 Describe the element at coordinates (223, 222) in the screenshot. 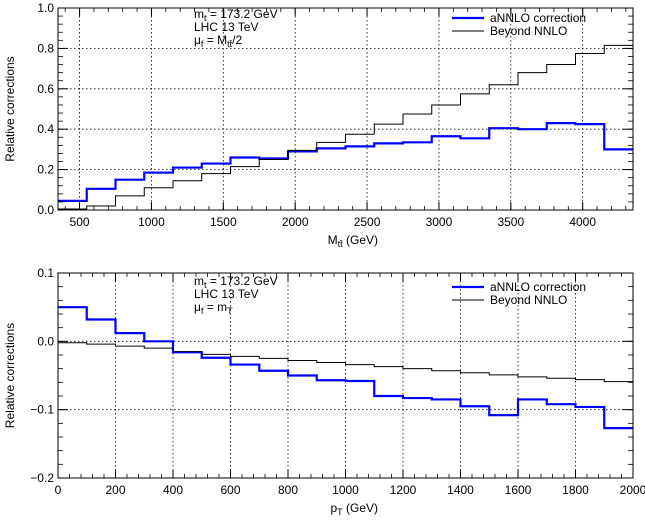

I see `x-tick-label: 1500` at that location.